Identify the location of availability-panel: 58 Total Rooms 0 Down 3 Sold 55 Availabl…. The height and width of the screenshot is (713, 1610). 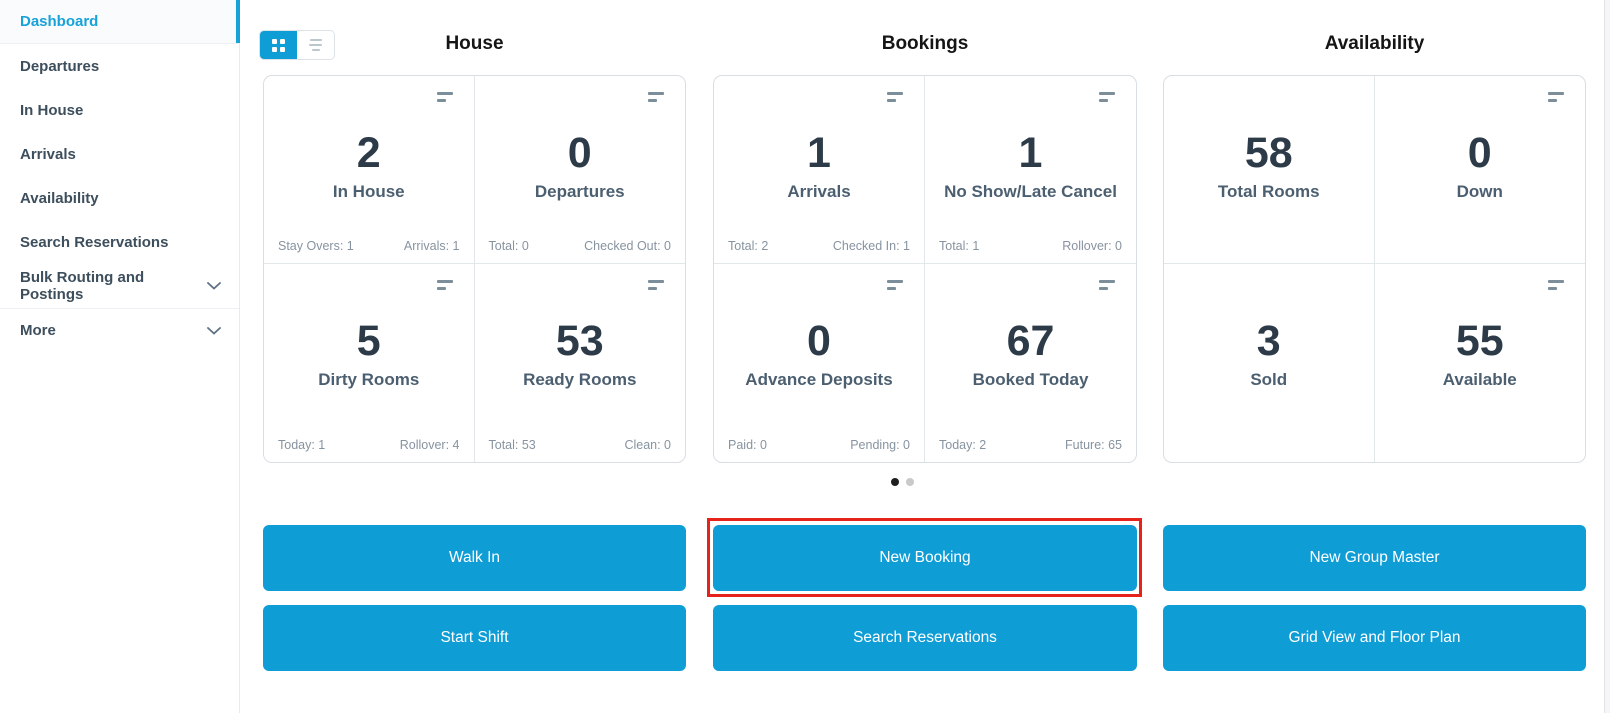
(1374, 269).